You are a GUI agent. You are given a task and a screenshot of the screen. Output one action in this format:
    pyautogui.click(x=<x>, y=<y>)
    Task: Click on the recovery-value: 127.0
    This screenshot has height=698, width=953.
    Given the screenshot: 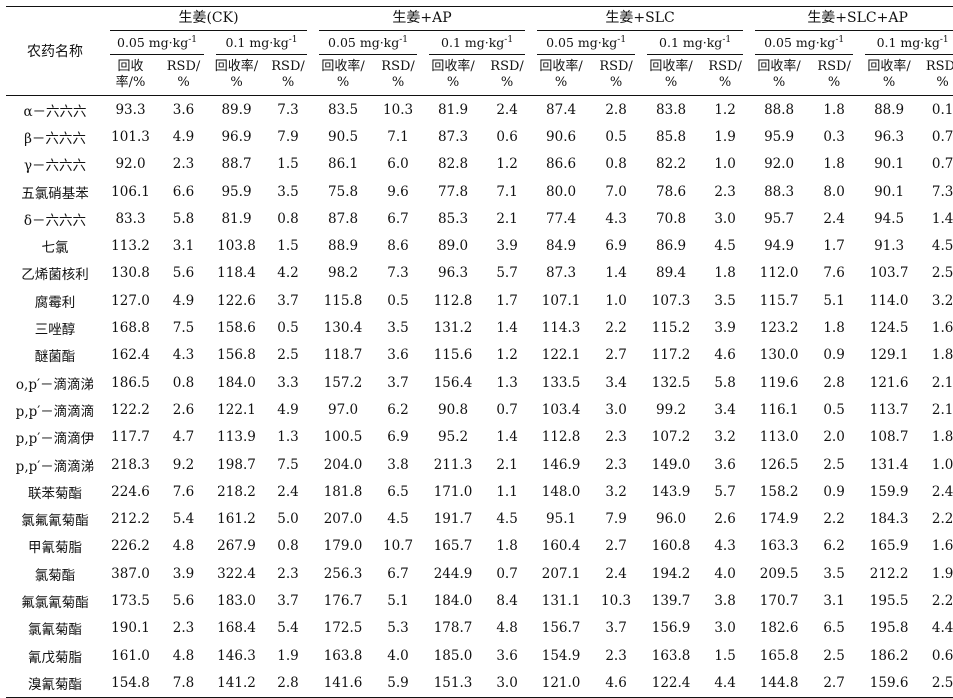 What is the action you would take?
    pyautogui.click(x=130, y=300)
    